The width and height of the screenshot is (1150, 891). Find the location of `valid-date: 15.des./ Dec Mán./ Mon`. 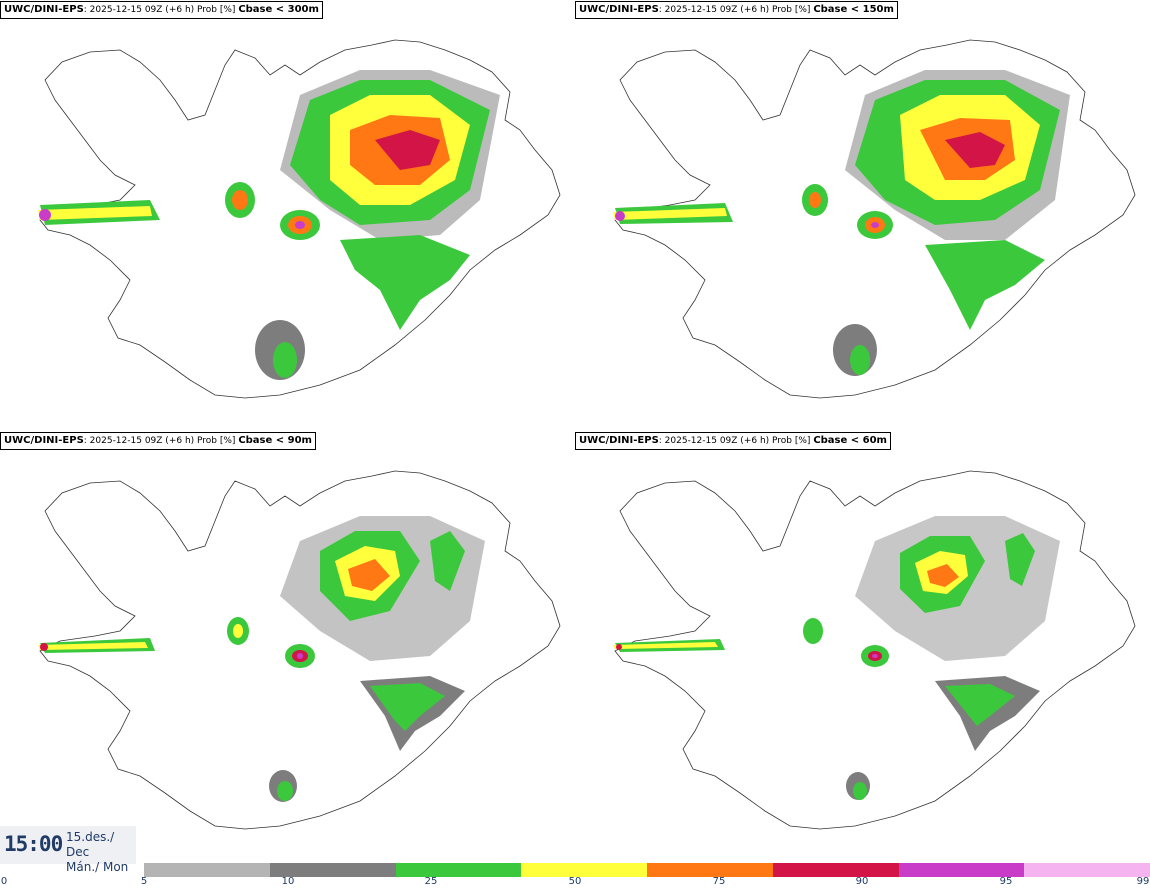

valid-date: 15.des./ Dec Mán./ Mon is located at coordinates (101, 852).